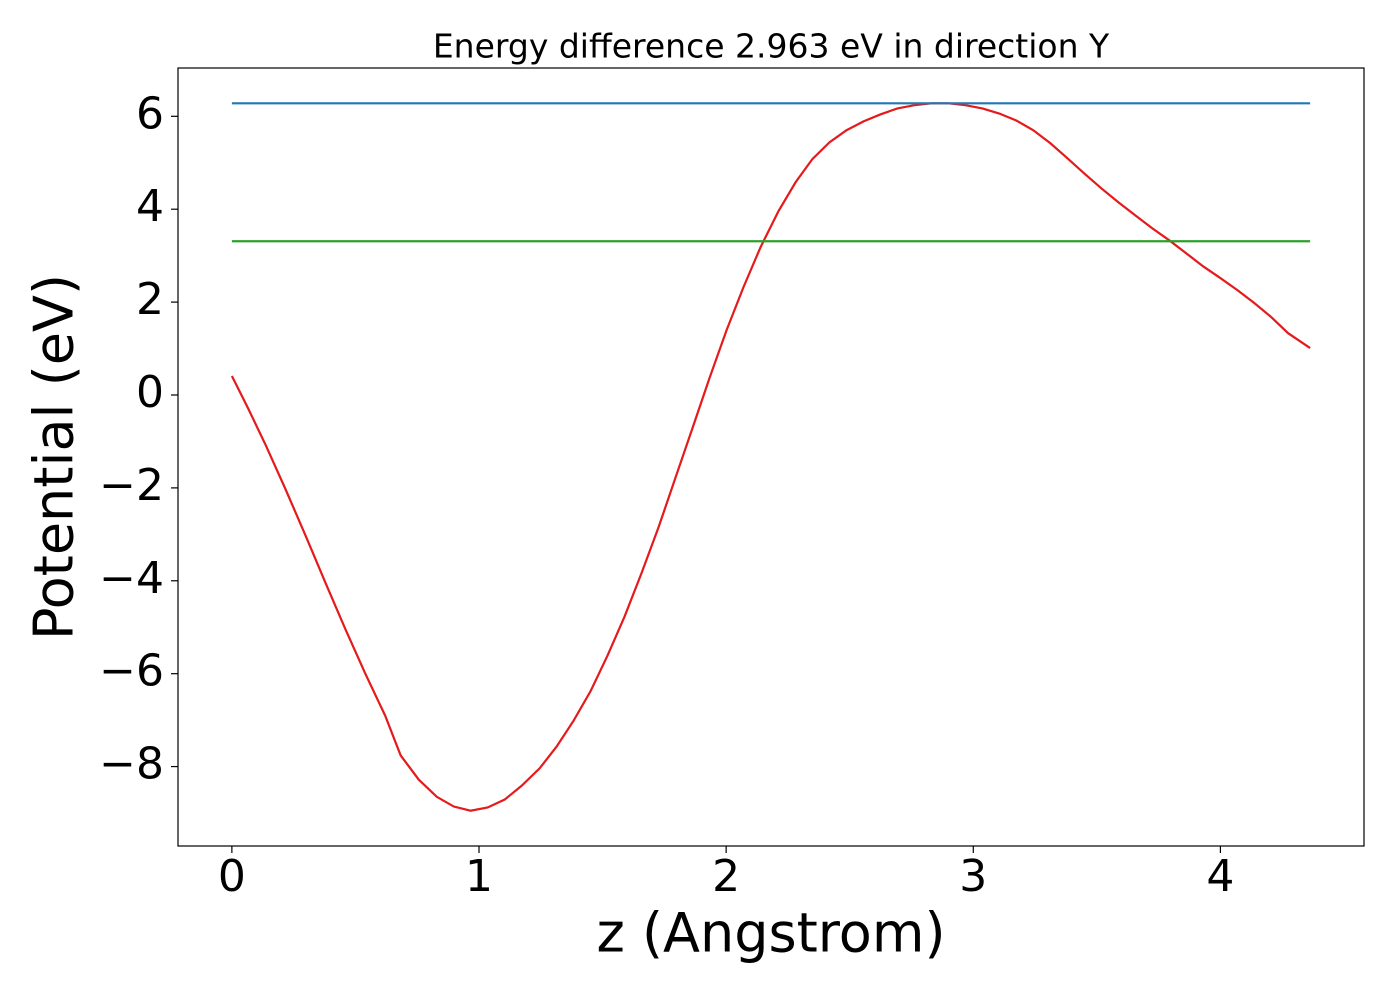 The width and height of the screenshot is (1400, 1000). Describe the element at coordinates (131, 671) in the screenshot. I see `y-tick-label: −6` at that location.